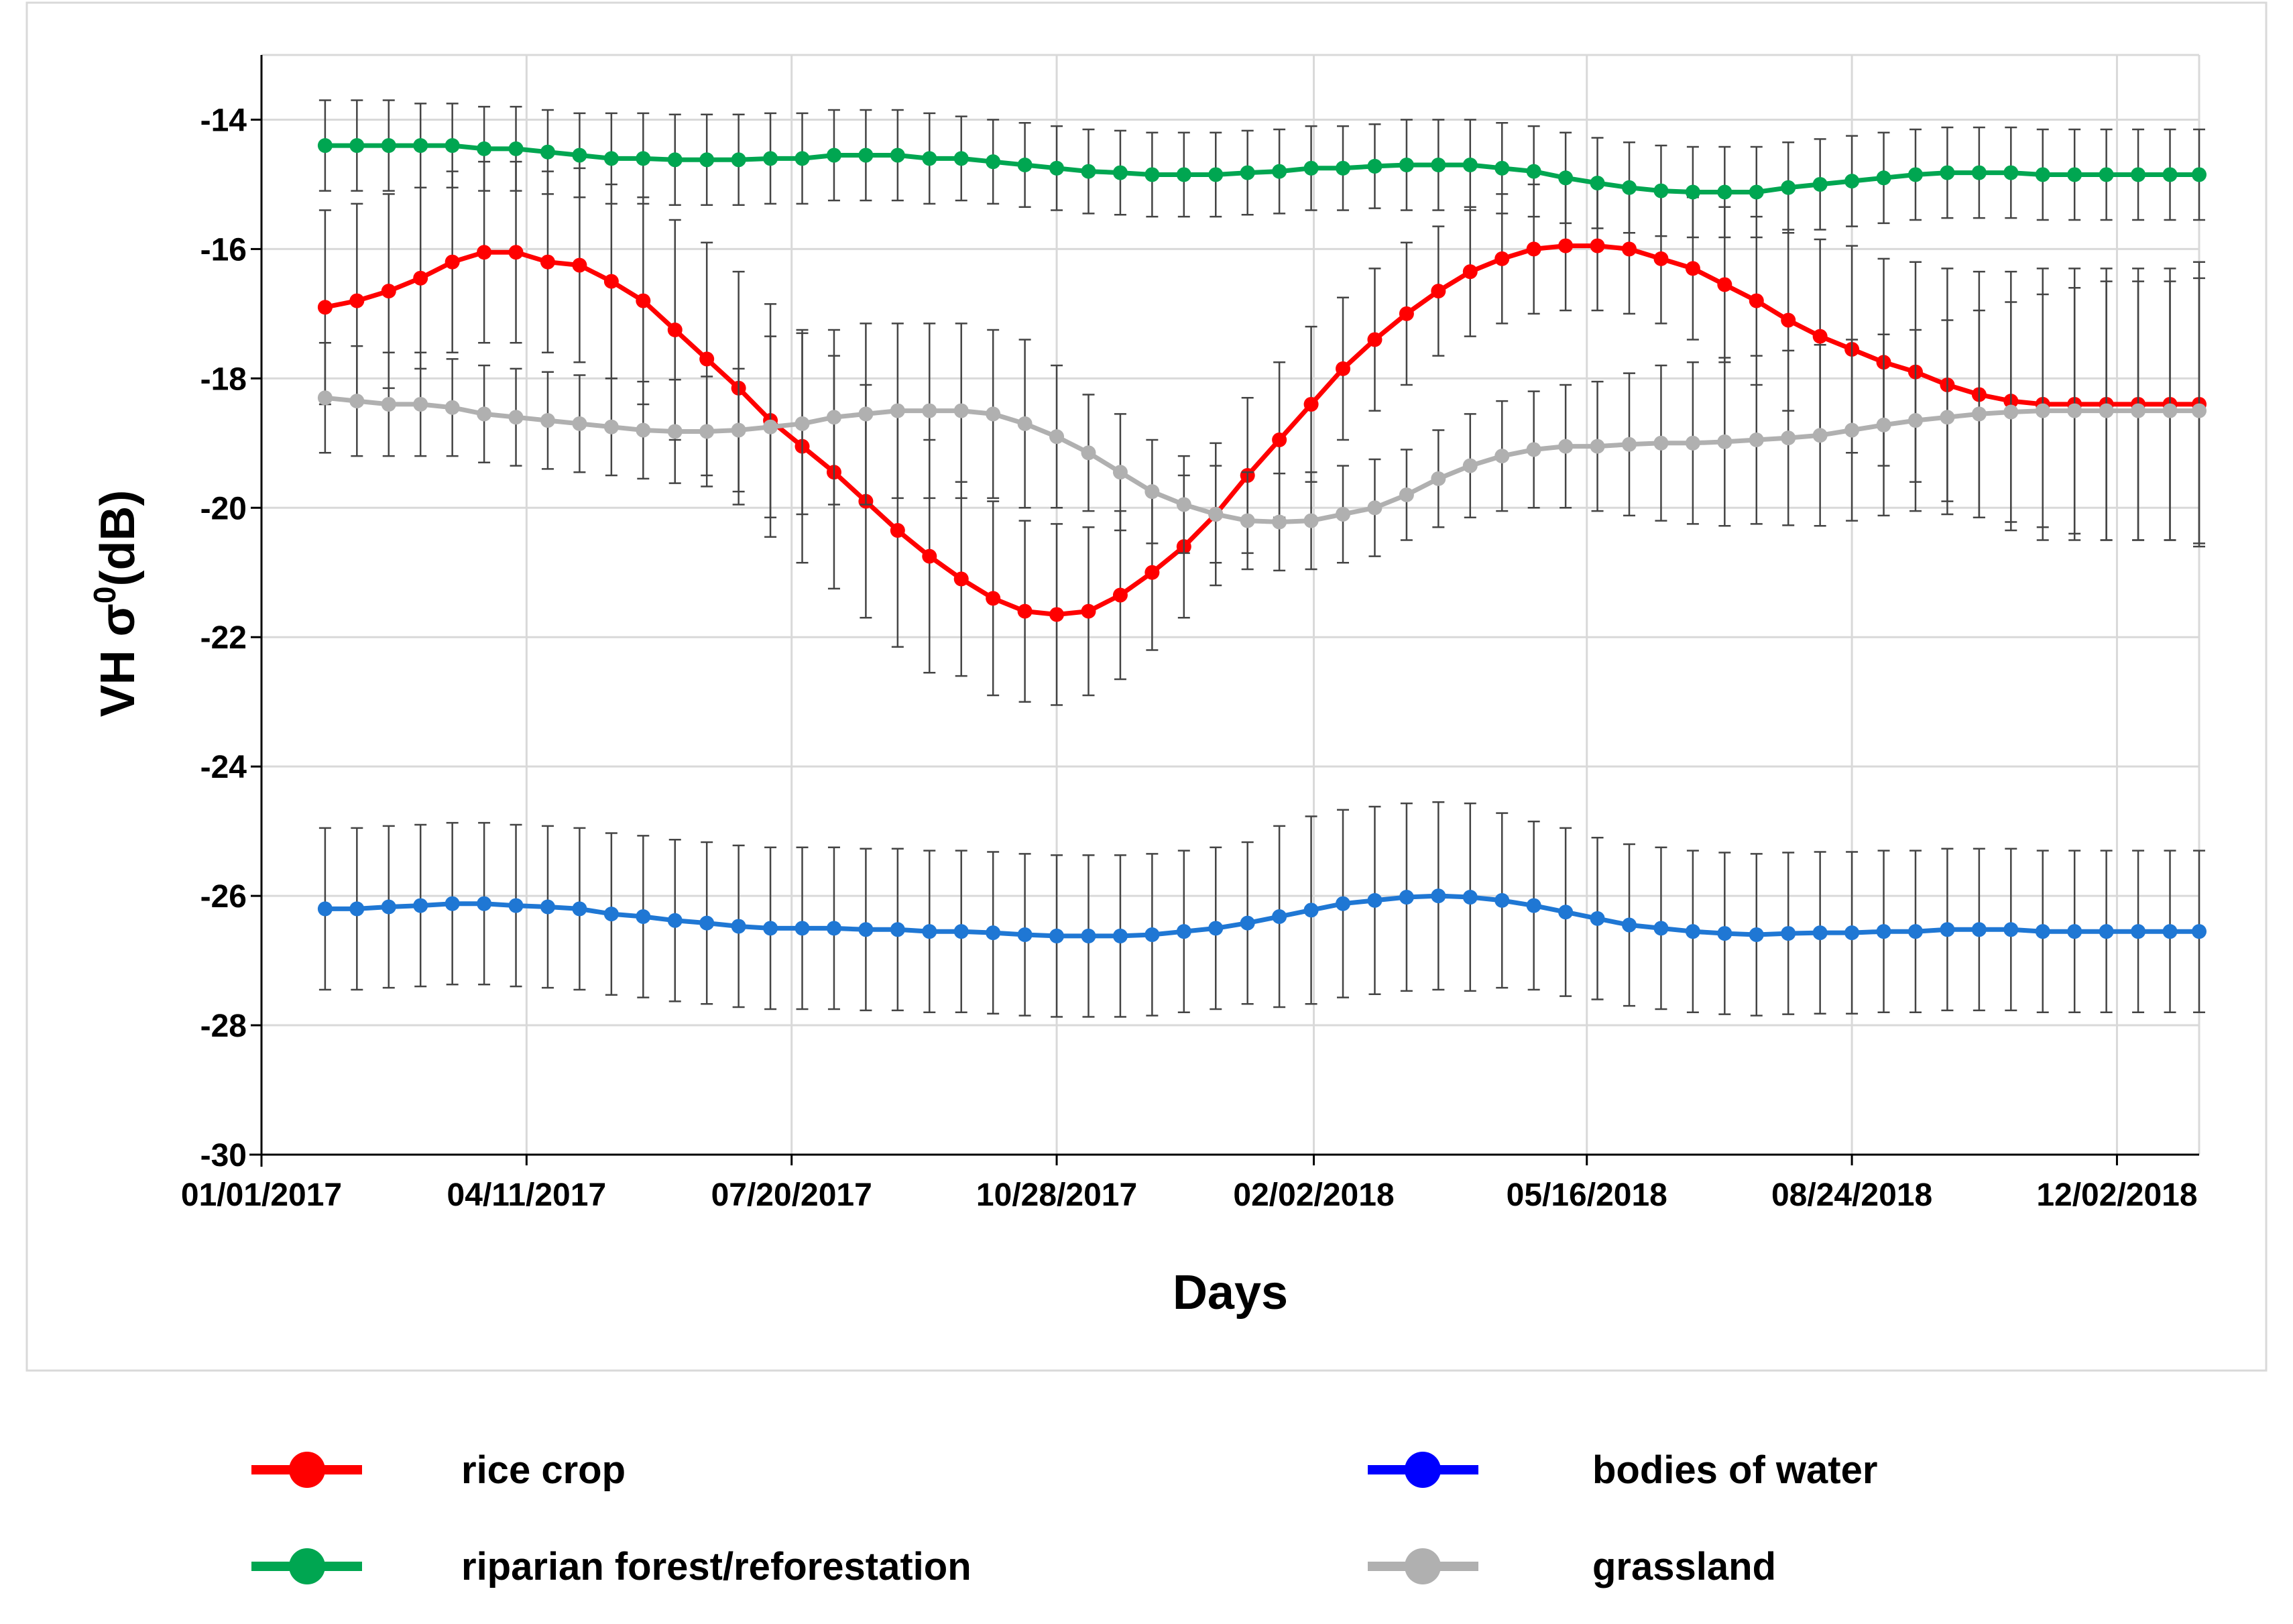  I want to click on y-tick-label: -22, so click(223, 638).